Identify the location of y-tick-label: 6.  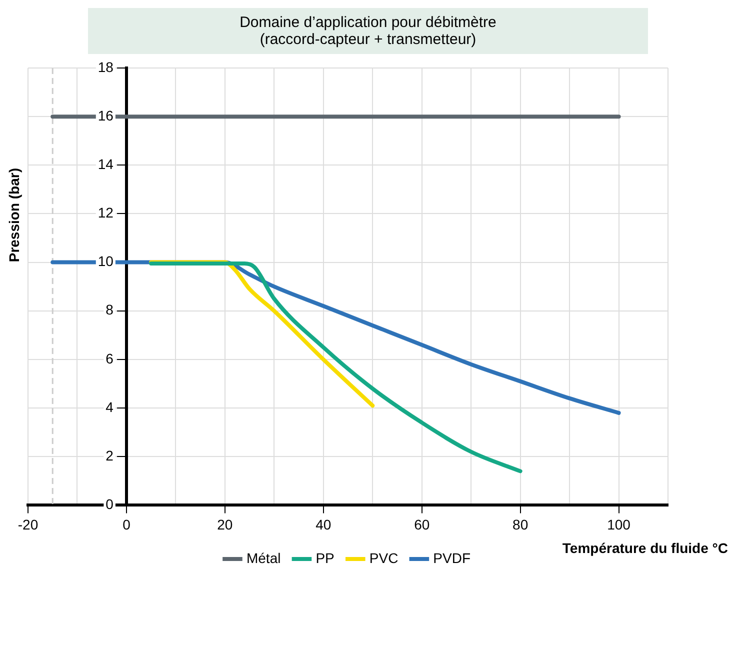
(110, 358).